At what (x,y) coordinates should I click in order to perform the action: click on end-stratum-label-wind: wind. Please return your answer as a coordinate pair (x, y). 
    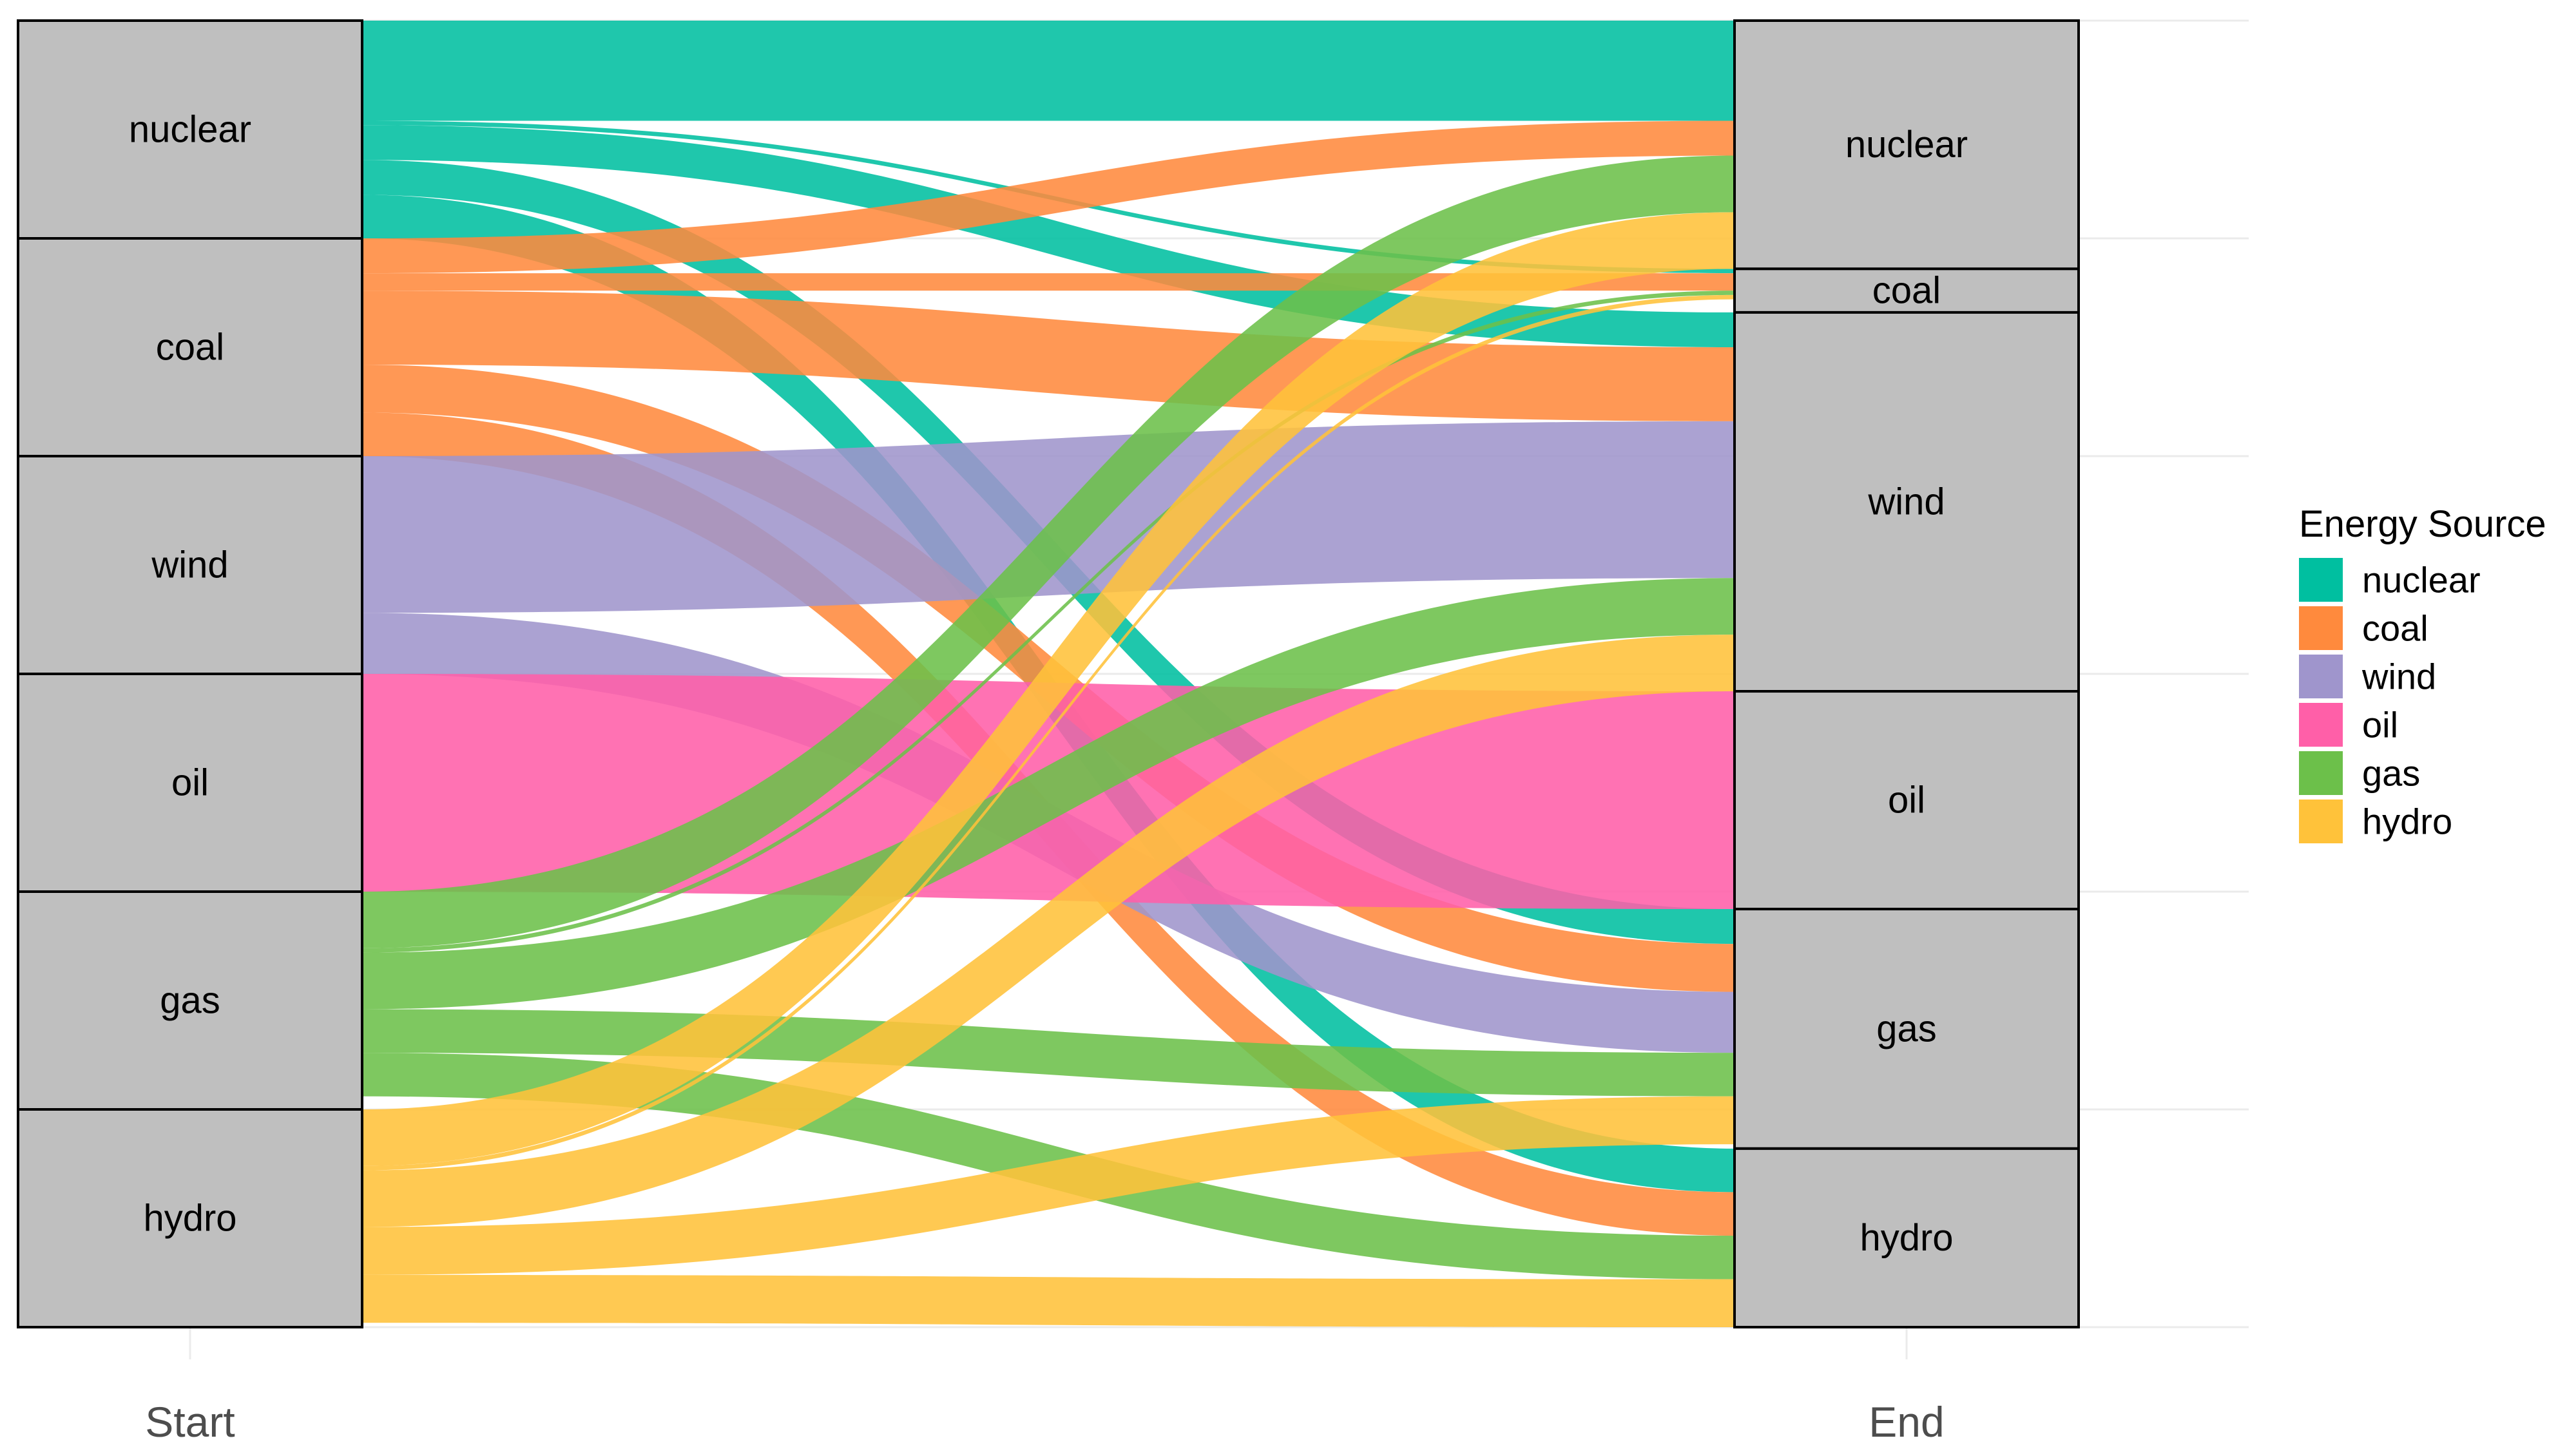
    Looking at the image, I should click on (1906, 502).